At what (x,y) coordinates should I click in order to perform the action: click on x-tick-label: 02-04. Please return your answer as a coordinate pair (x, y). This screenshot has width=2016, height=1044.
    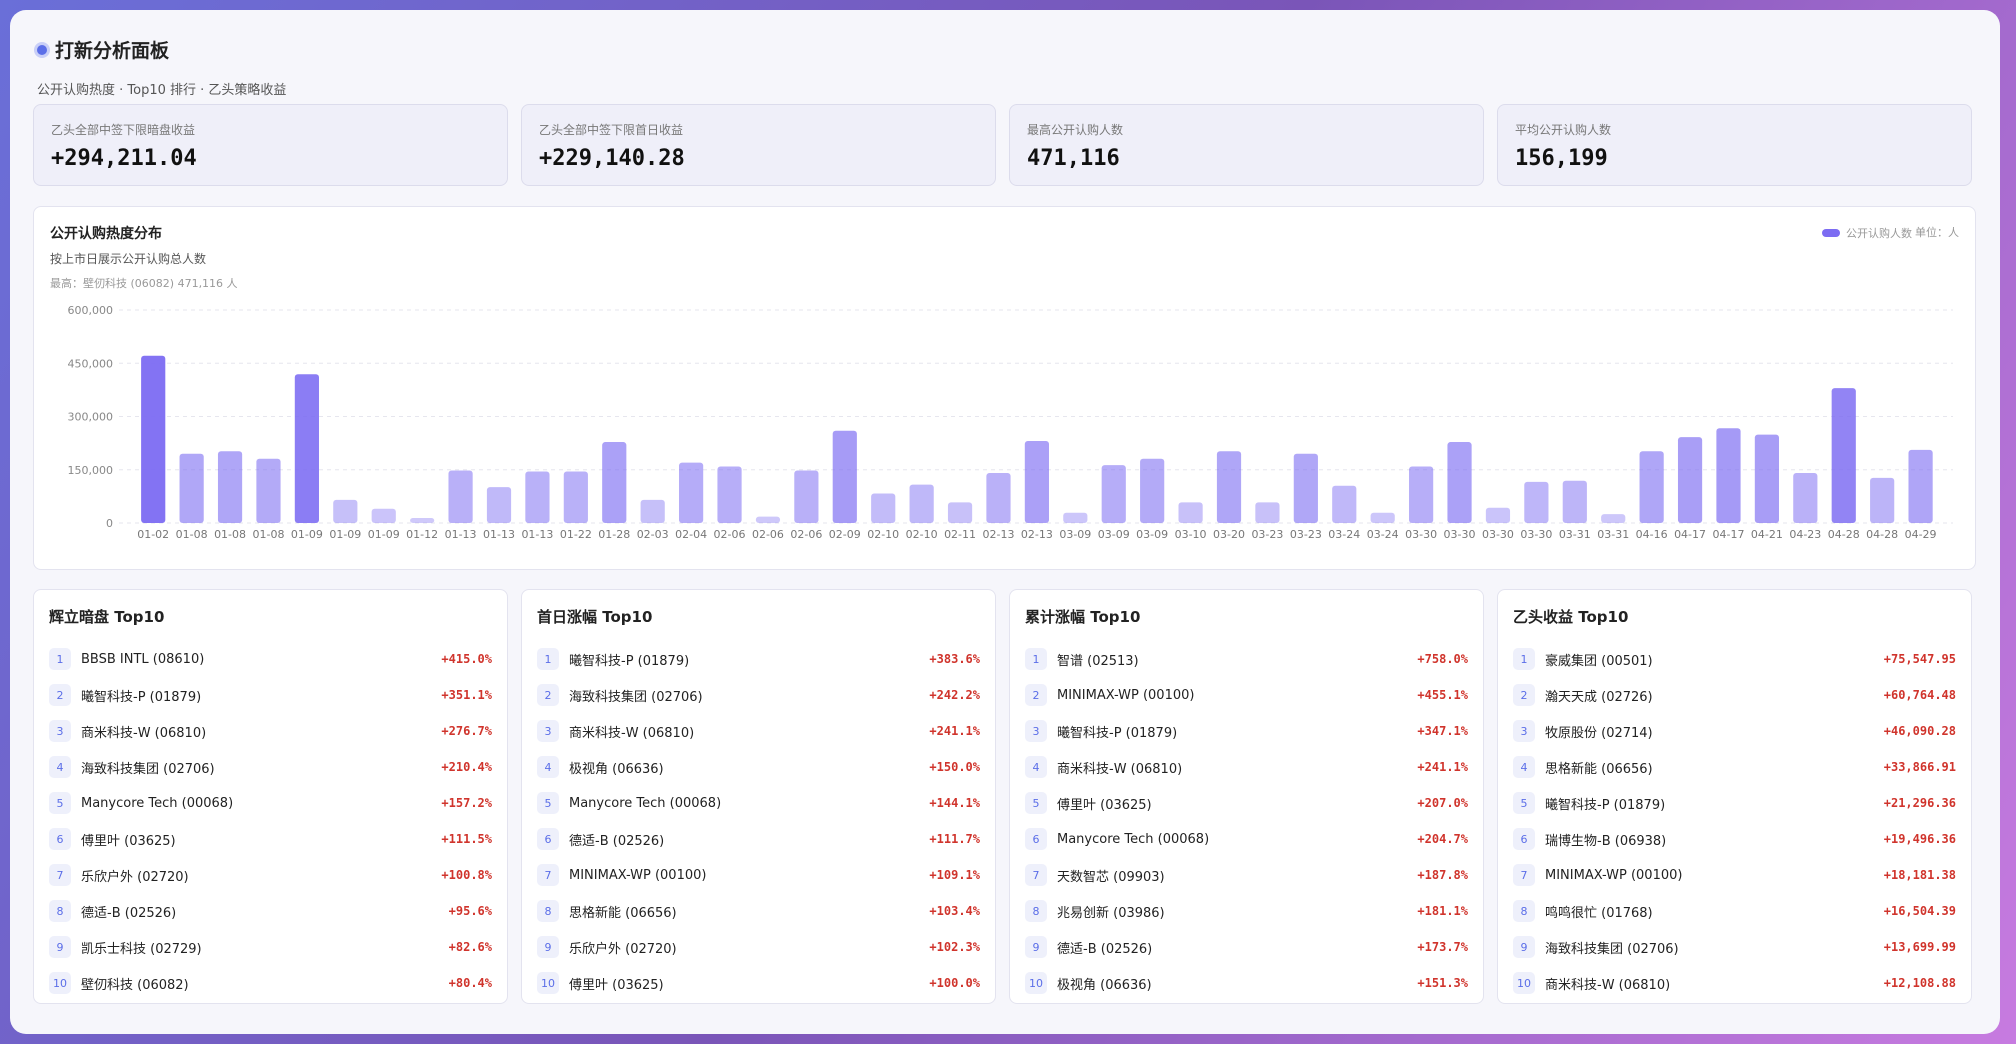
    Looking at the image, I should click on (691, 534).